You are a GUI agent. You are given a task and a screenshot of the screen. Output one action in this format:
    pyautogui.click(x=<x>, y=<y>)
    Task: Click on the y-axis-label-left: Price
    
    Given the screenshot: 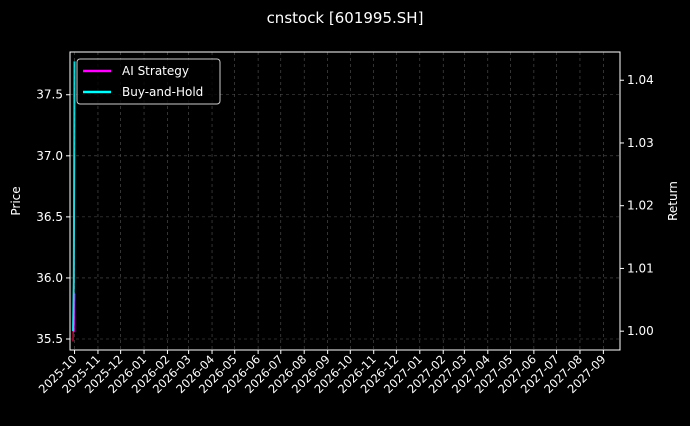 What is the action you would take?
    pyautogui.click(x=16, y=200)
    